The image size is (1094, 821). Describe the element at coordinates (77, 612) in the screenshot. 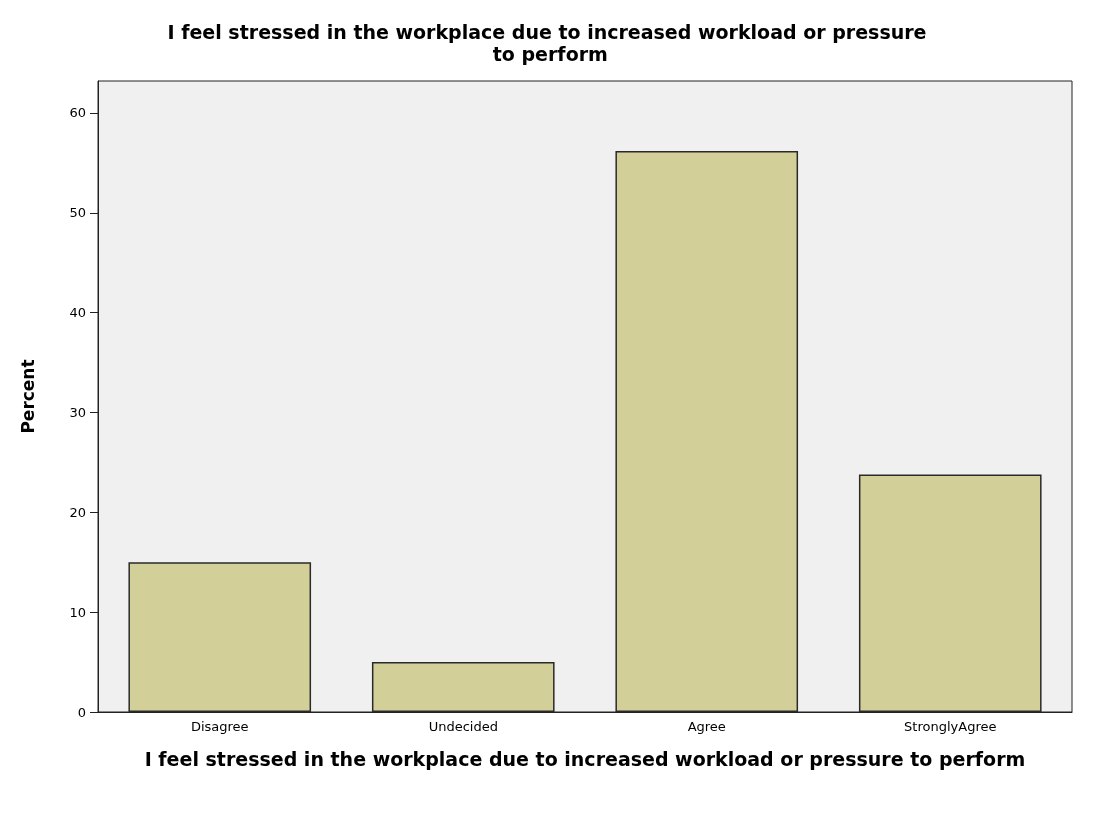

I see `y-tick-label: 10` at that location.